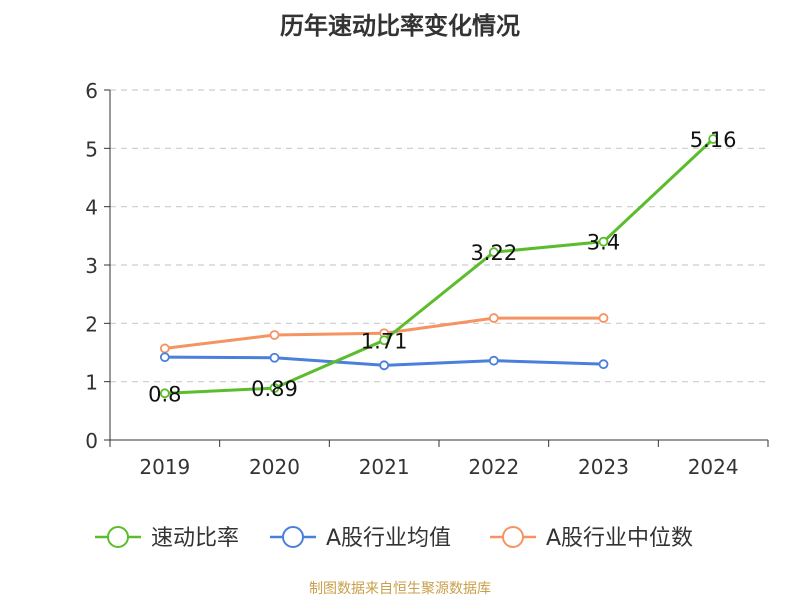 The height and width of the screenshot is (600, 800). Describe the element at coordinates (91, 208) in the screenshot. I see `y-tick-label: 4` at that location.